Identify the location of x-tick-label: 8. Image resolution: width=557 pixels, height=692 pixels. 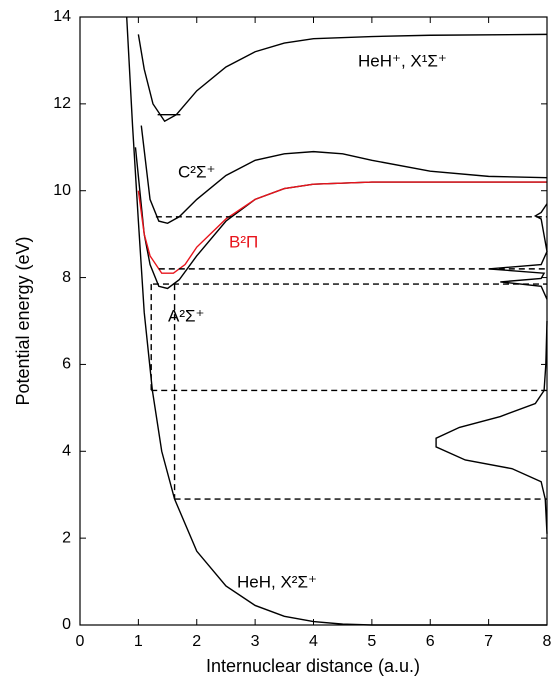
(547, 641).